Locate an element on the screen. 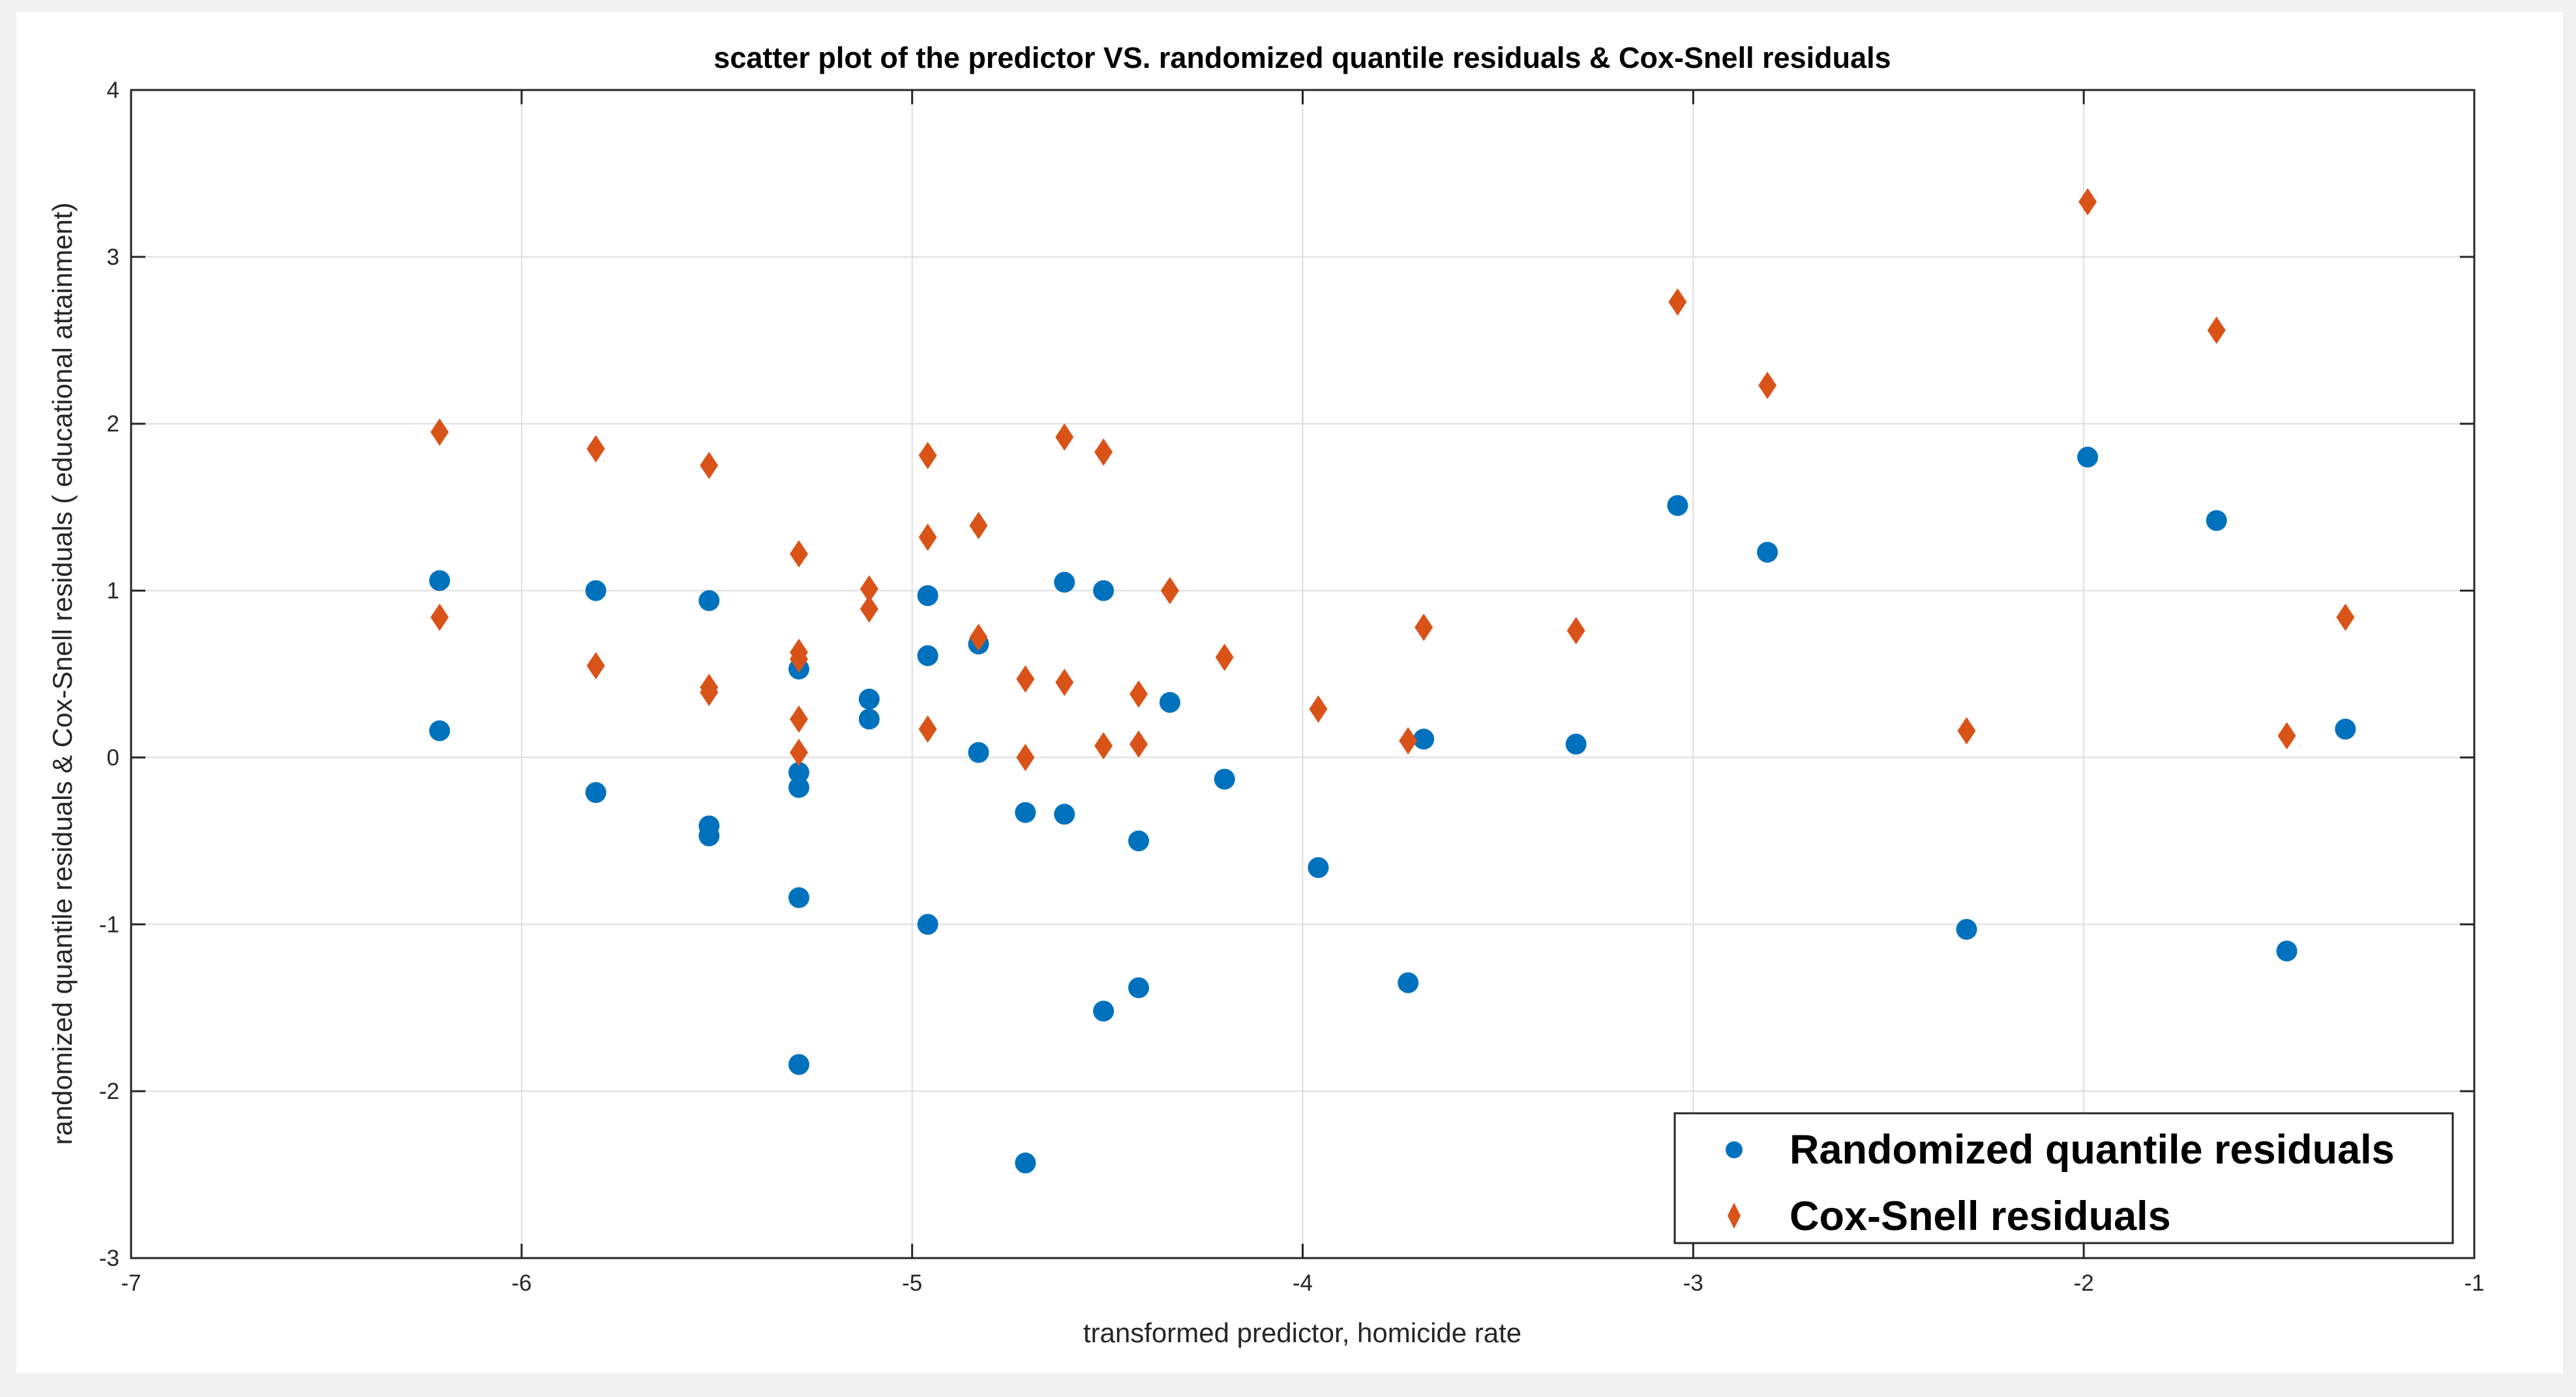 This screenshot has height=1397, width=2576. legend-label-coxsnell: Cox-Snell residuals is located at coordinates (1980, 1216).